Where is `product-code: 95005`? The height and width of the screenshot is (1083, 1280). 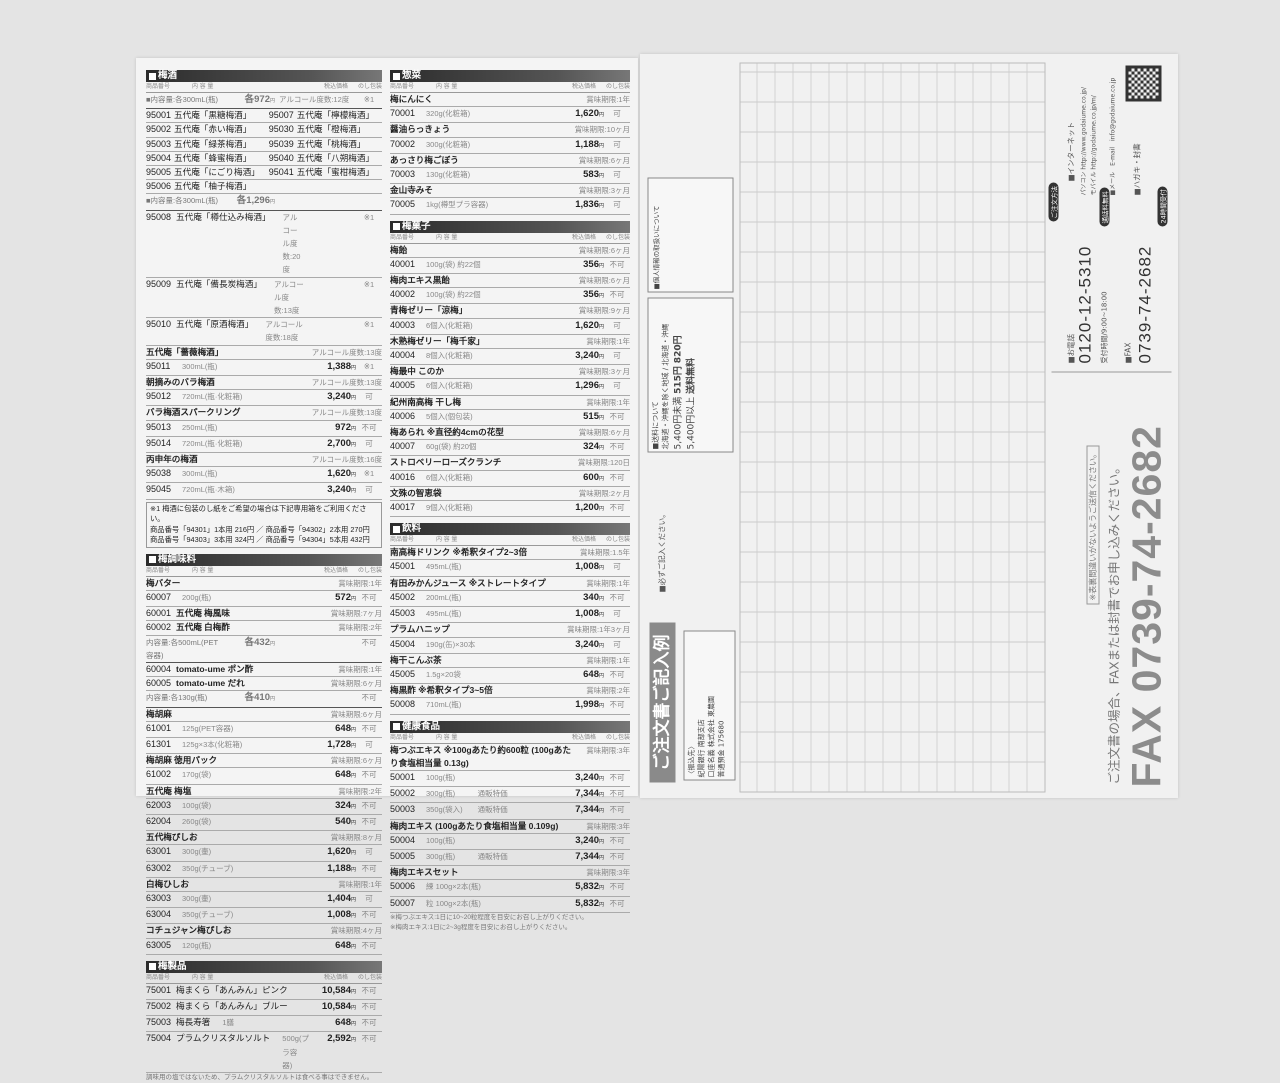
product-code: 95005 is located at coordinates (159, 172).